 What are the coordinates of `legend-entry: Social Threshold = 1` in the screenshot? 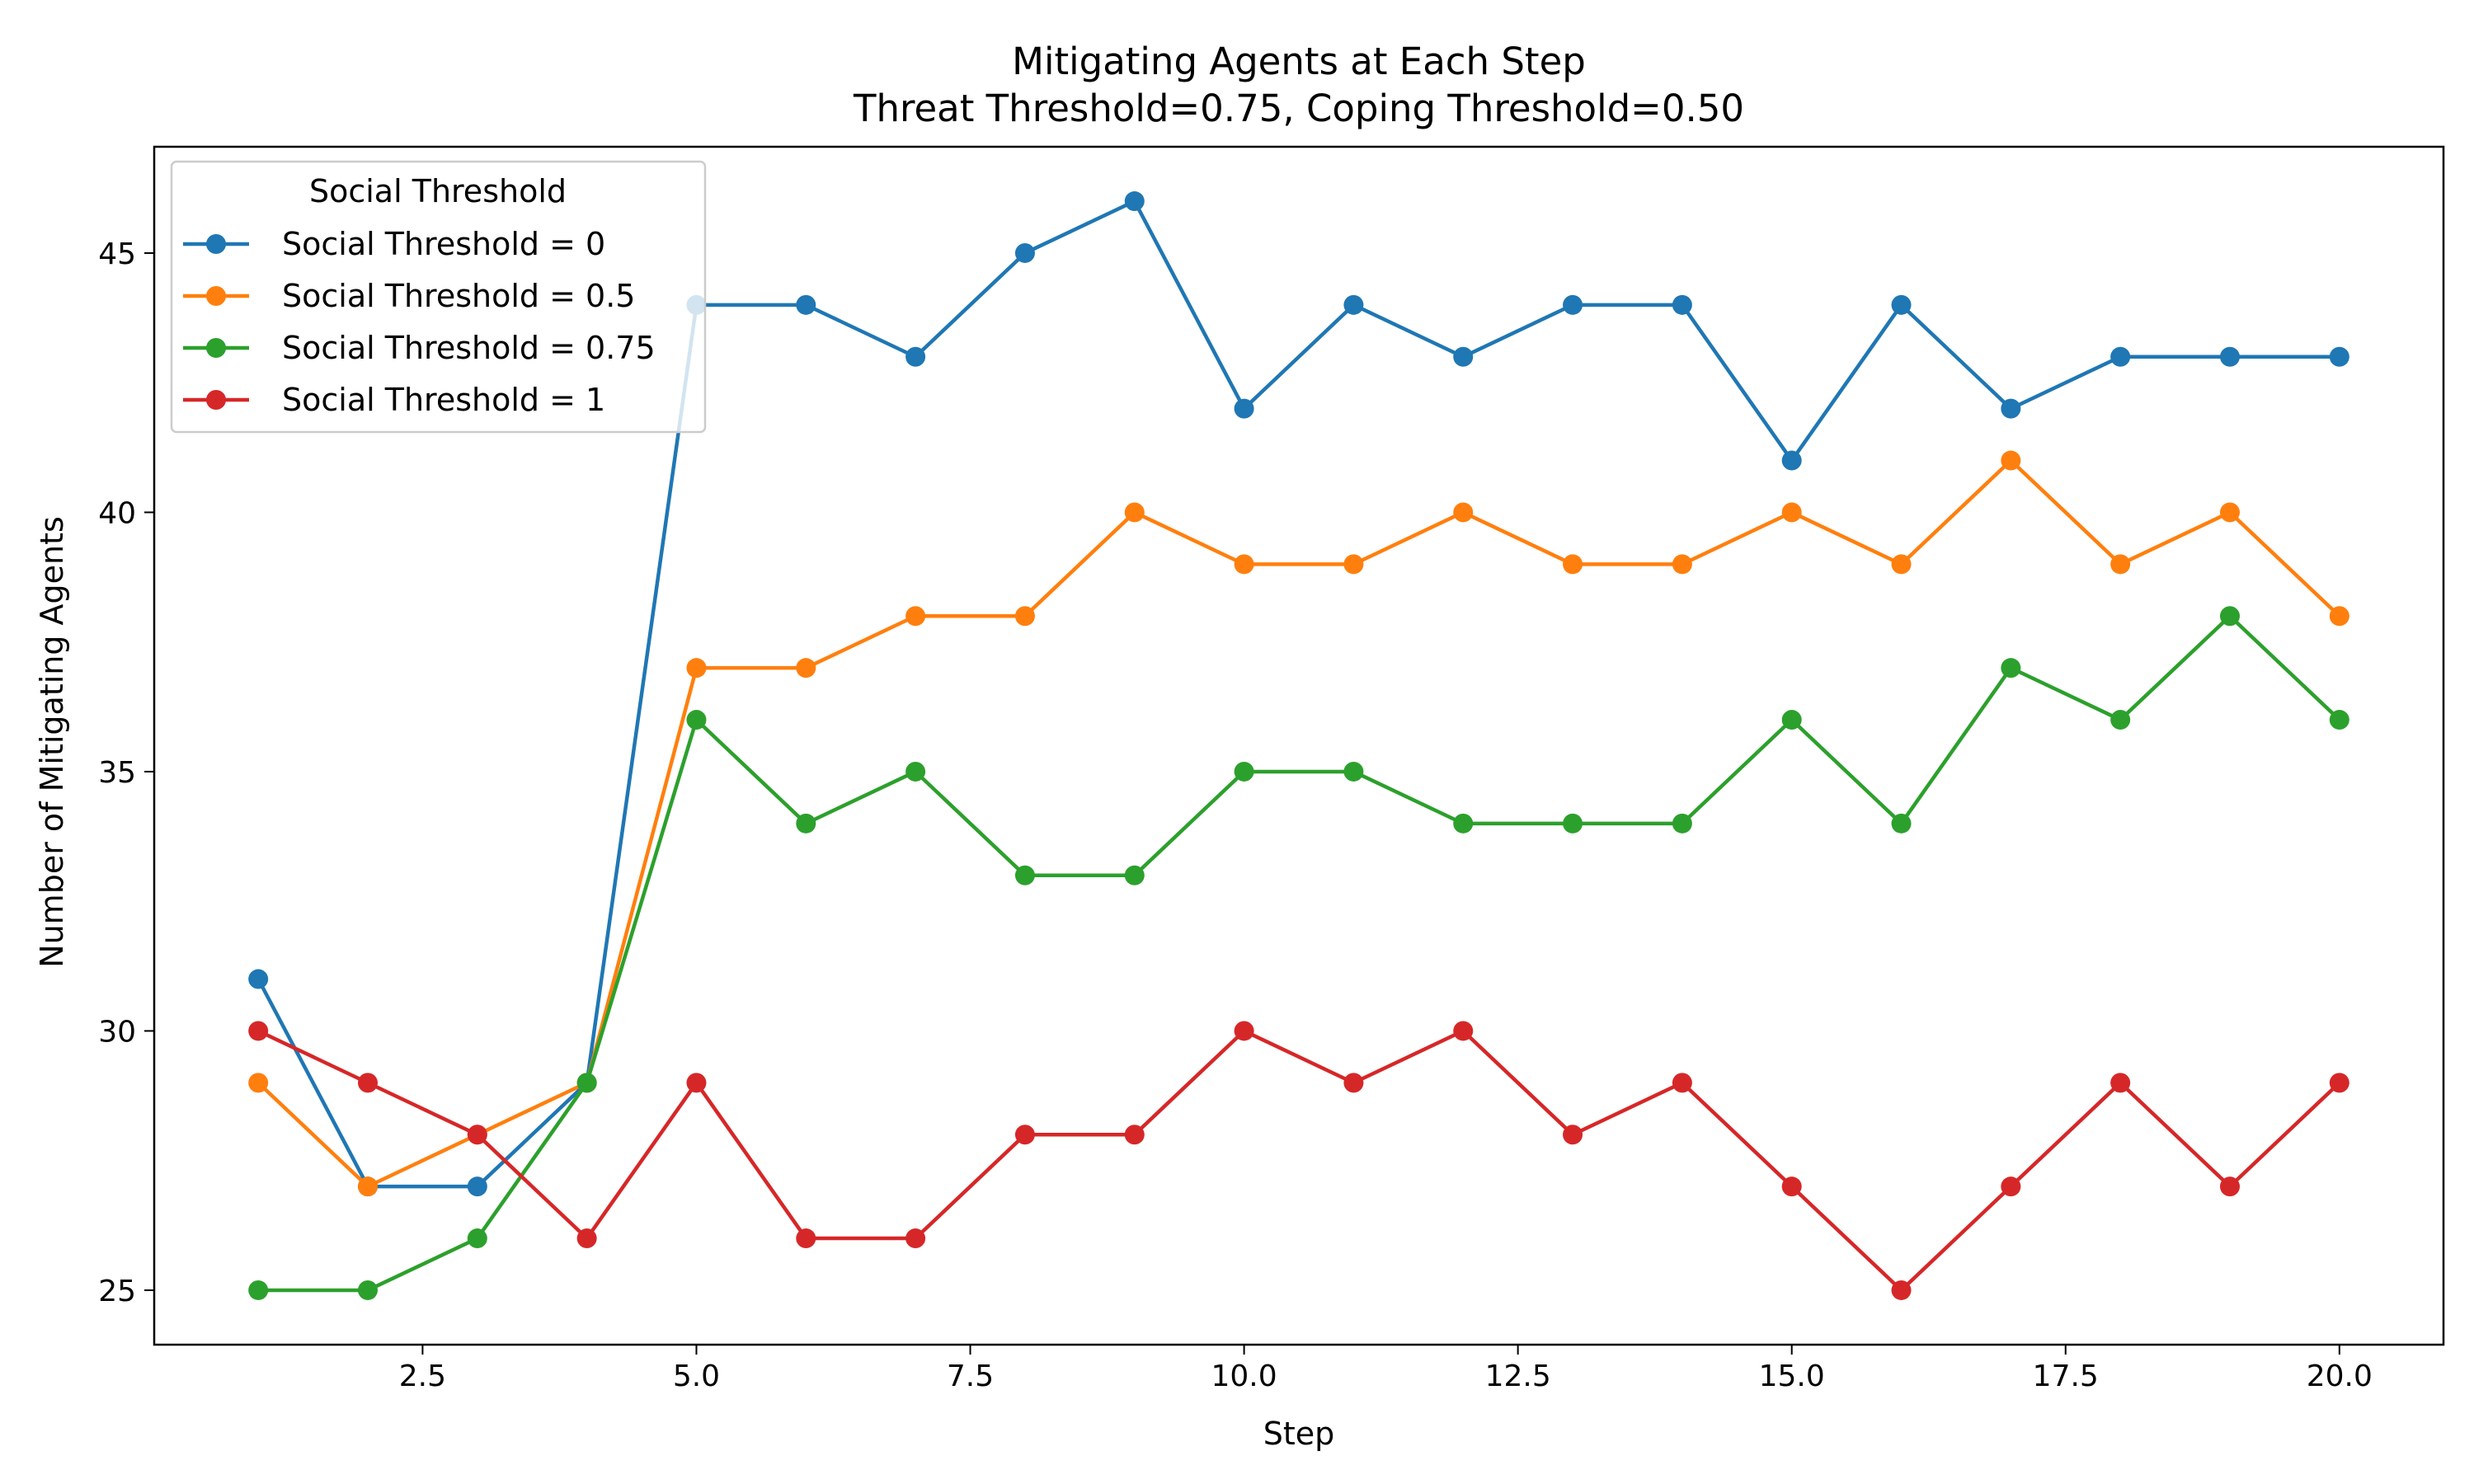 It's located at (394, 400).